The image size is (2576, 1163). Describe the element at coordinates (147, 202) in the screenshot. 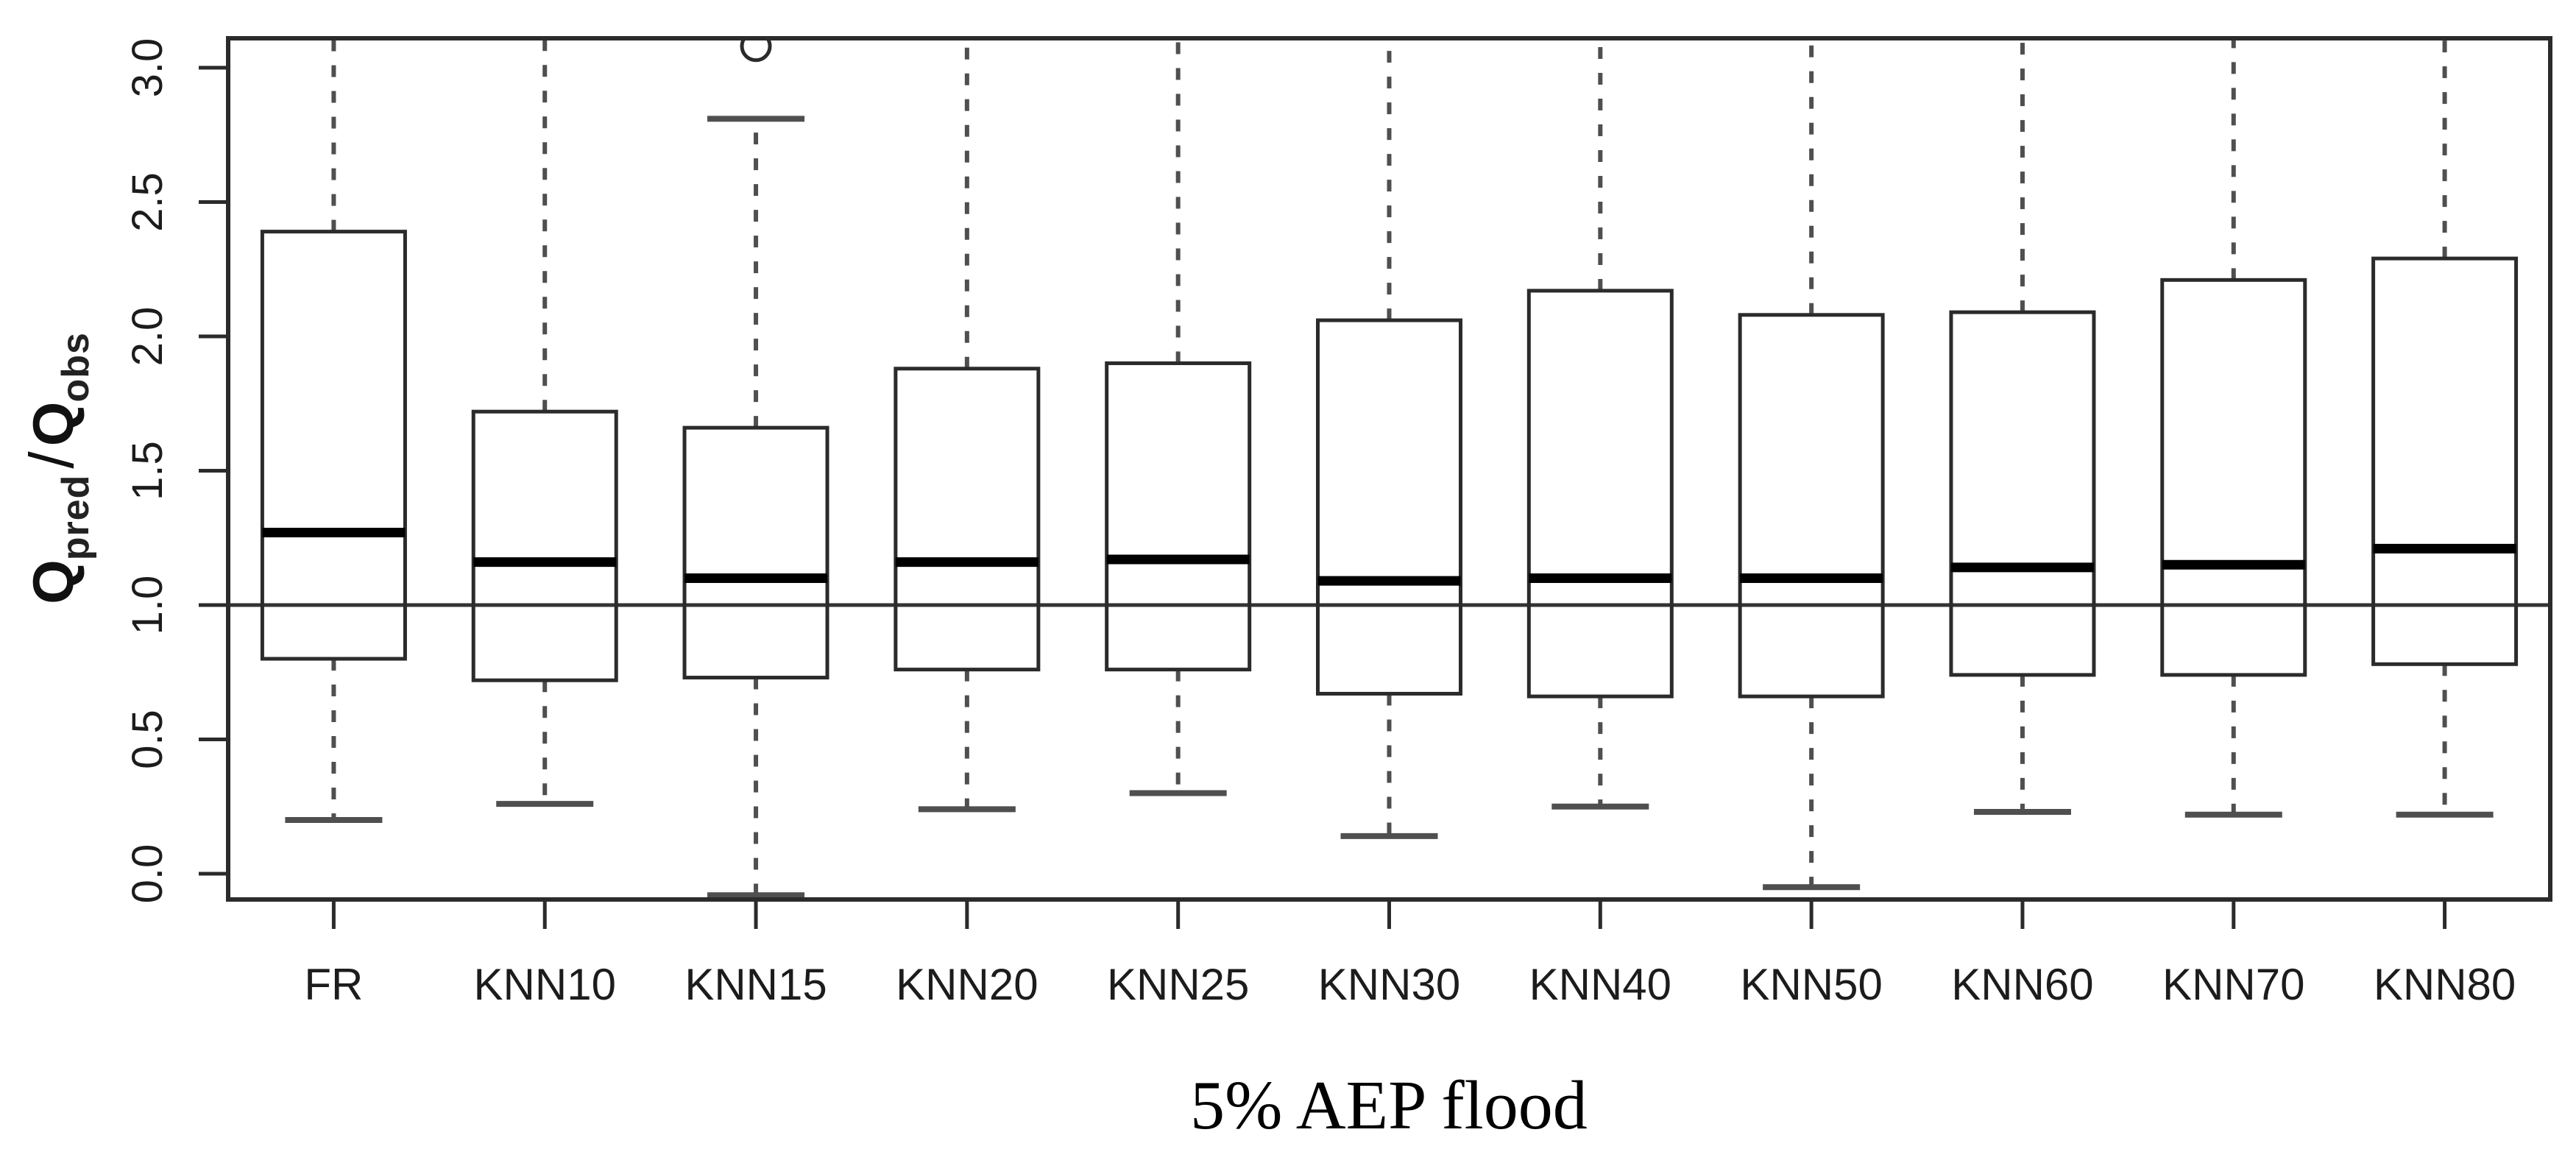

I see `y-tick-label-2.5: 2.5` at that location.